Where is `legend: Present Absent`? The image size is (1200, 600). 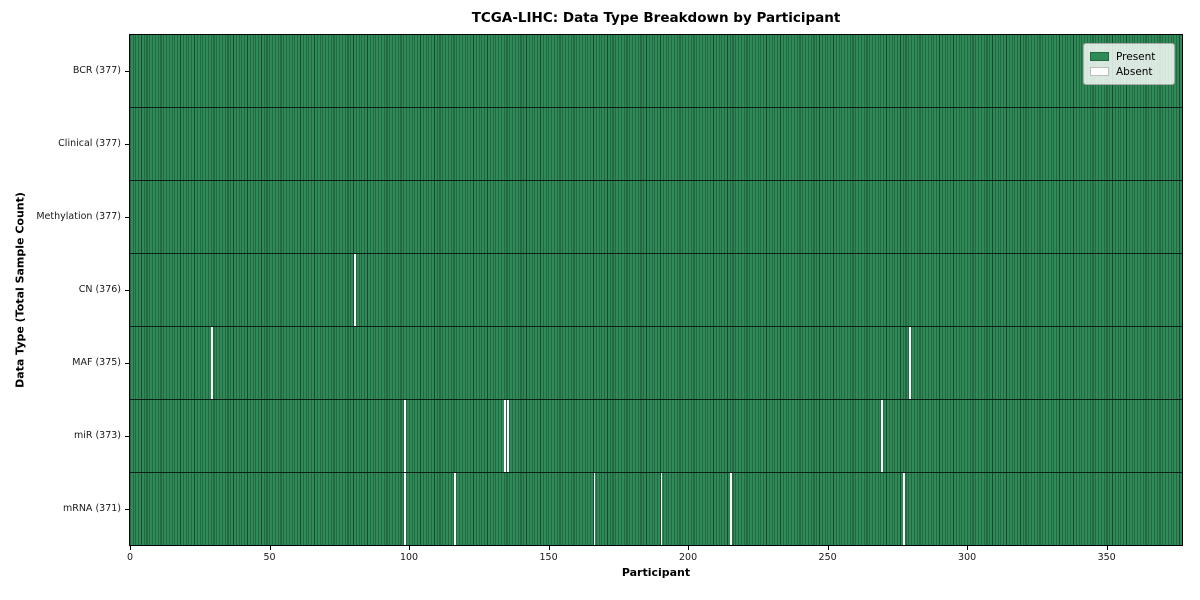
legend: Present Absent is located at coordinates (1129, 64).